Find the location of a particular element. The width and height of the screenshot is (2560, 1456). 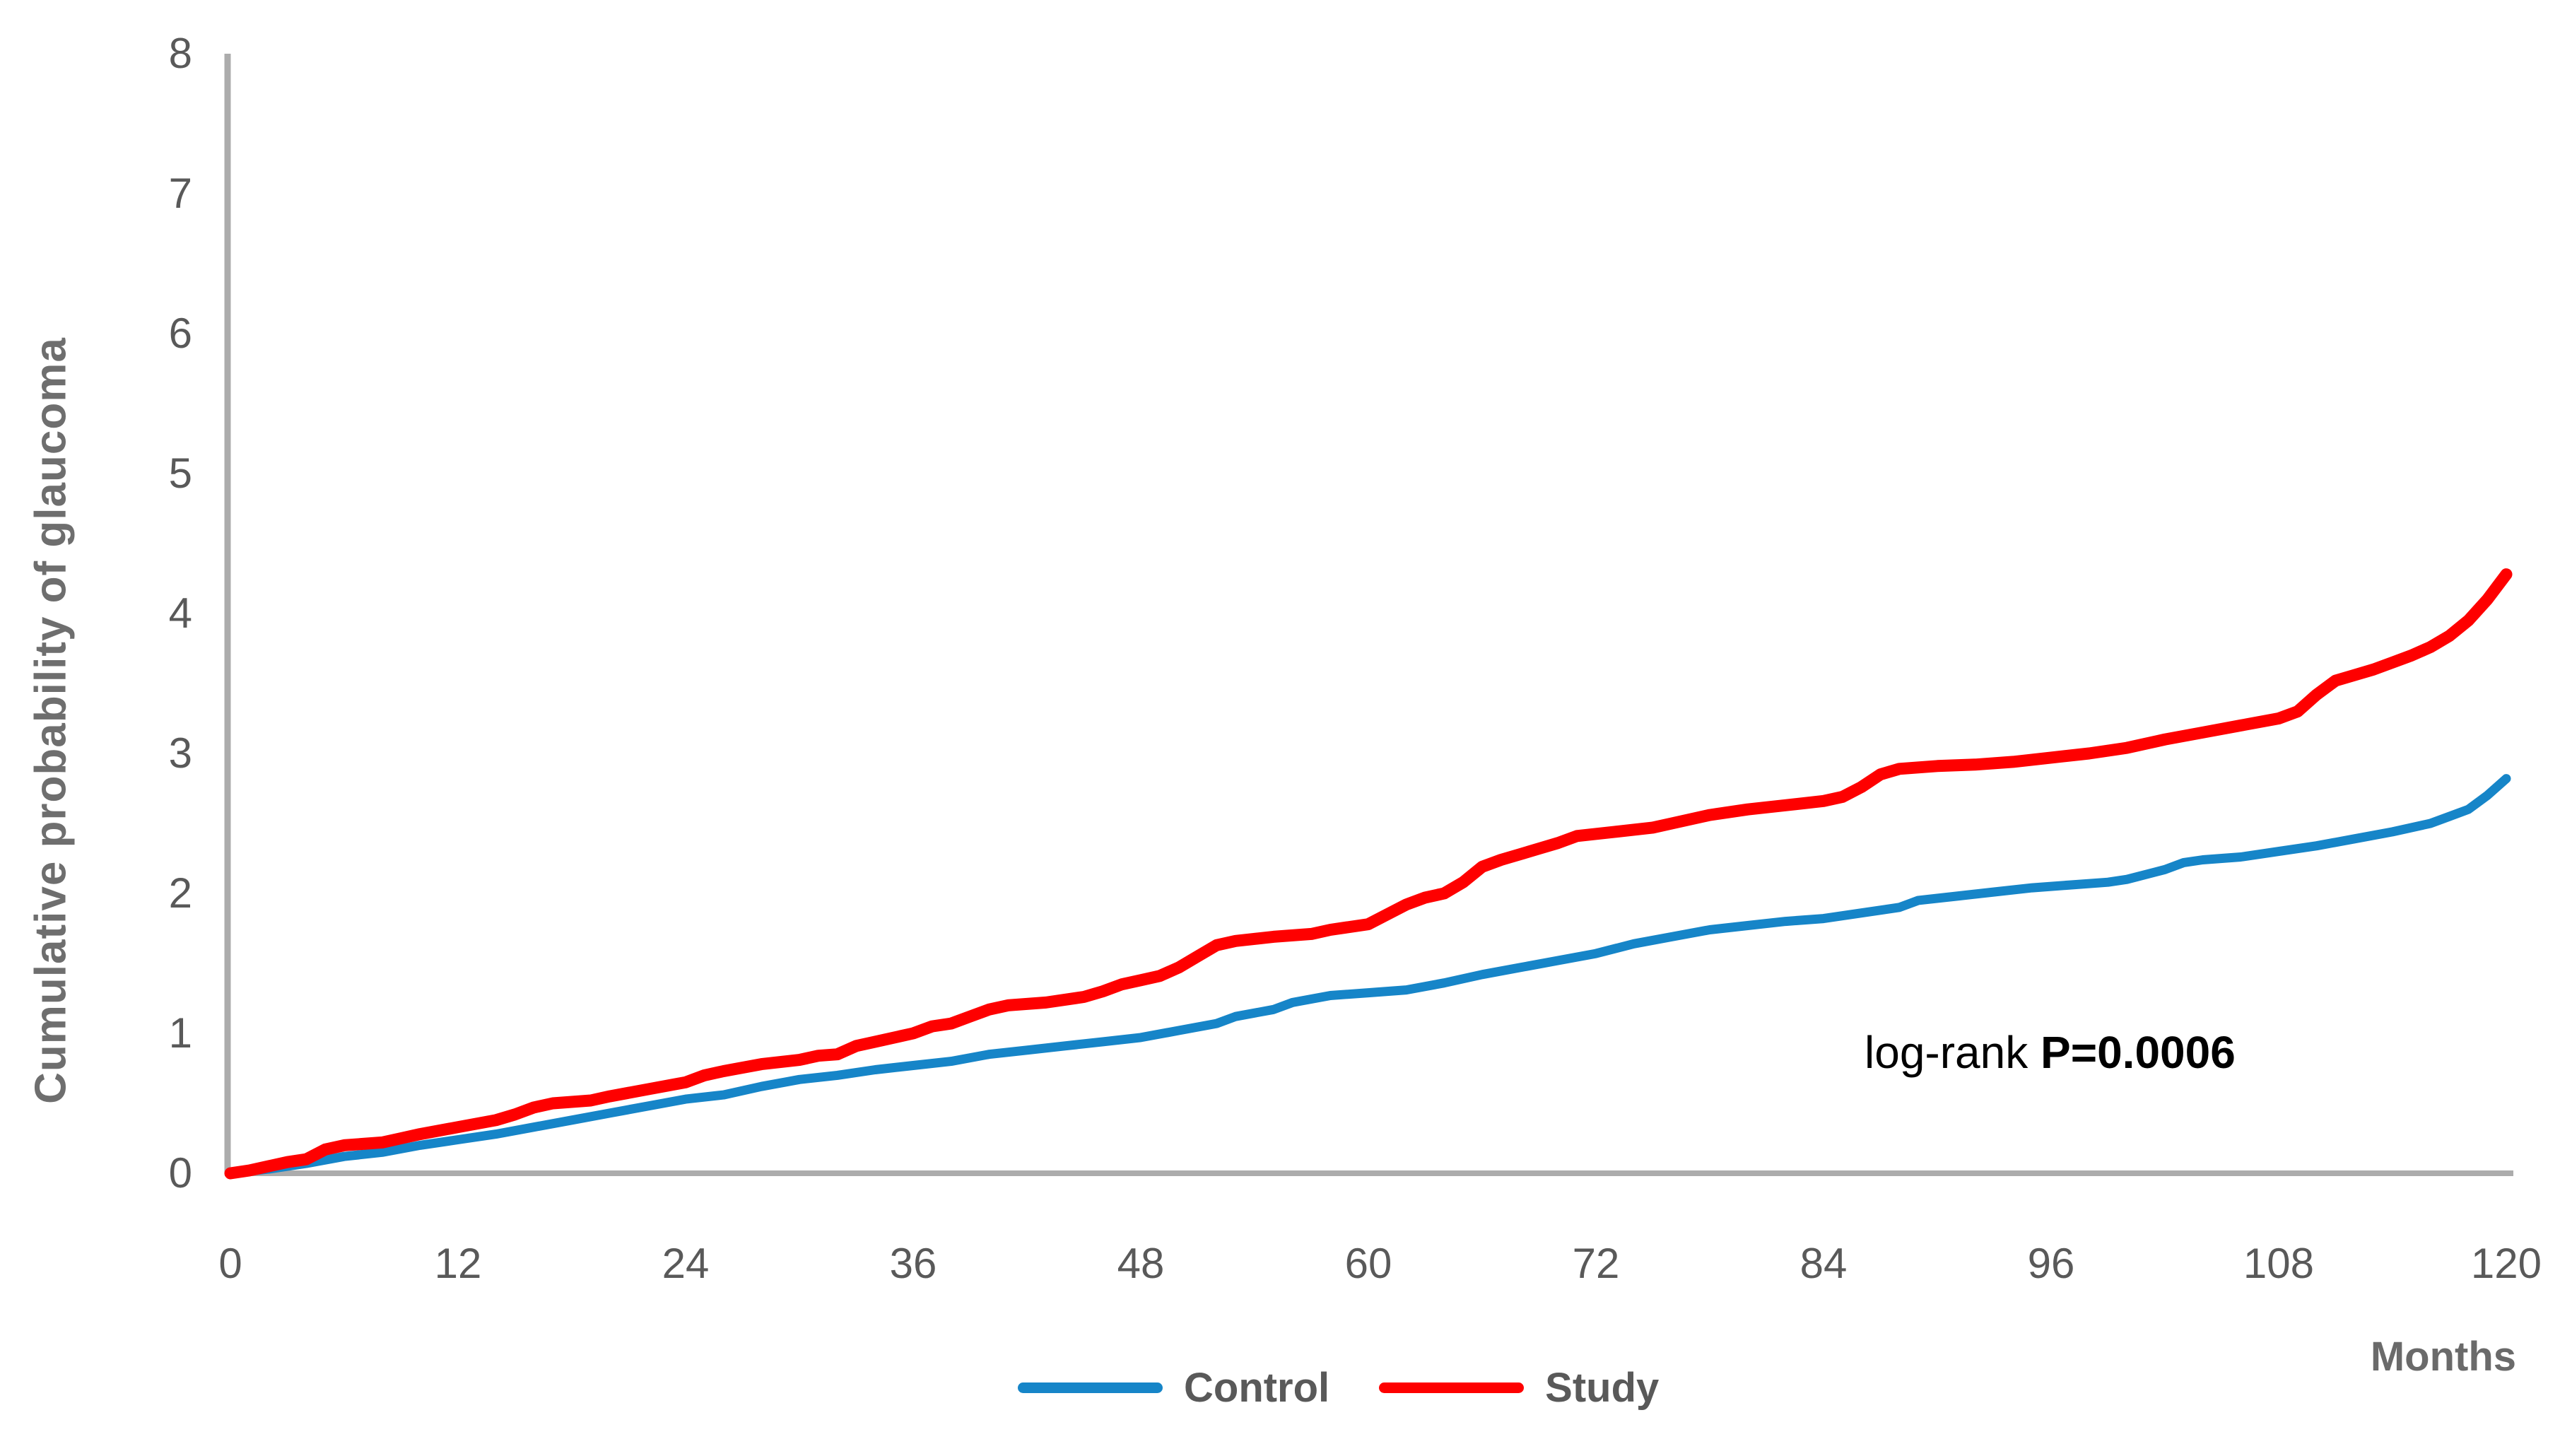

y-tick-label-1: 1 is located at coordinates (180, 1033).